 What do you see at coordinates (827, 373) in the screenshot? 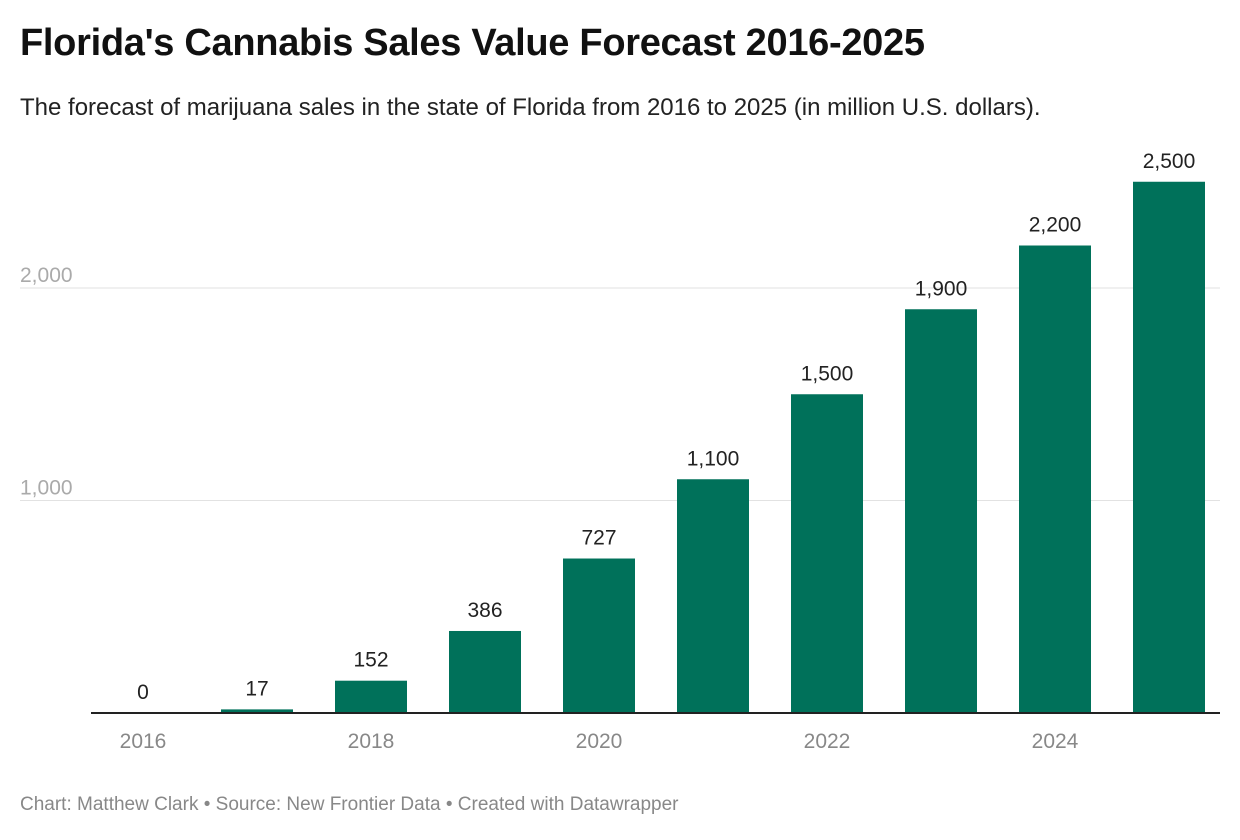
I see `data-label: 1,500` at bounding box center [827, 373].